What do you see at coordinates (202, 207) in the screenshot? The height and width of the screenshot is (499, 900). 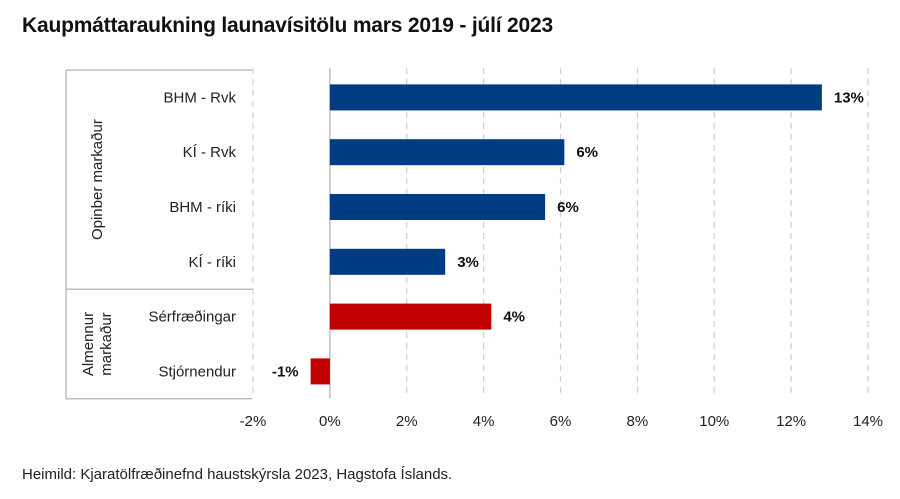 I see `category-label: BHM - ríki` at bounding box center [202, 207].